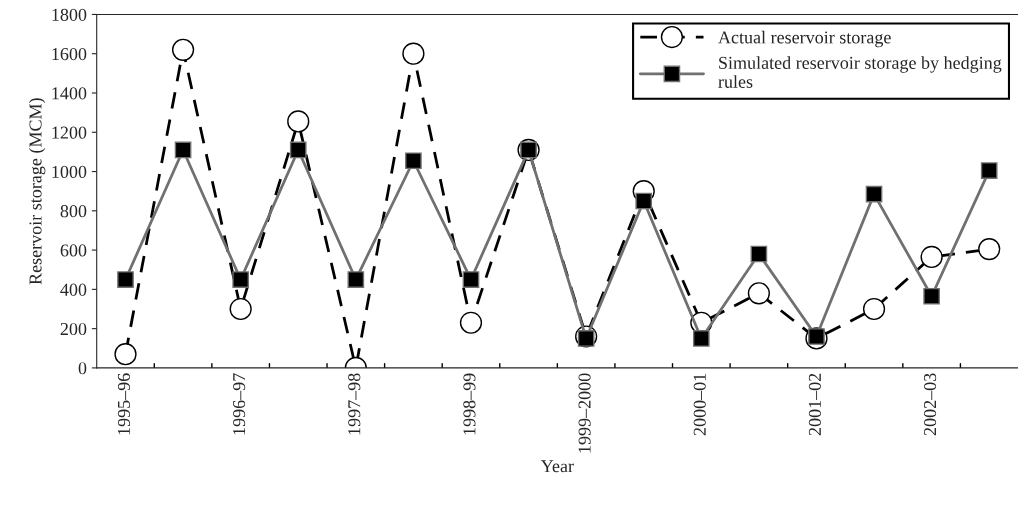  What do you see at coordinates (860, 72) in the screenshot?
I see `legend-label: Simulated reservoir storage by hedging rules` at bounding box center [860, 72].